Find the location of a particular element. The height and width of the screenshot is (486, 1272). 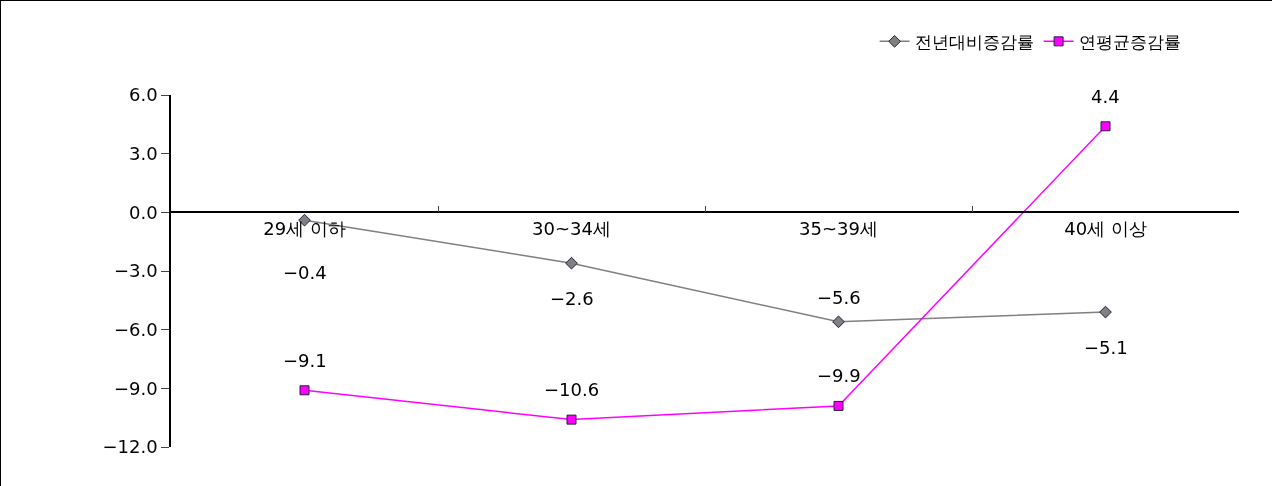

y-tick-label: −6.0 is located at coordinates (135, 329).